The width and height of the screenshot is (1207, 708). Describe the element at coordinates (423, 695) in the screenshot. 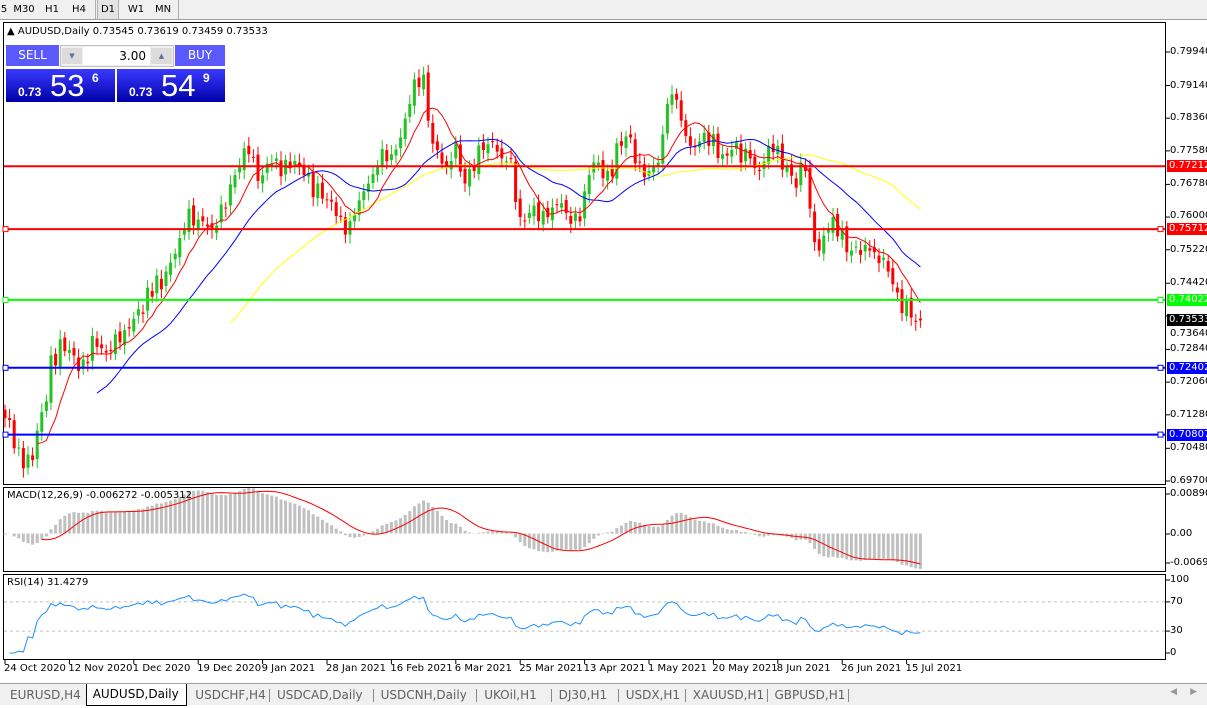

I see `chart-tab: USDCNH,Daily` at that location.